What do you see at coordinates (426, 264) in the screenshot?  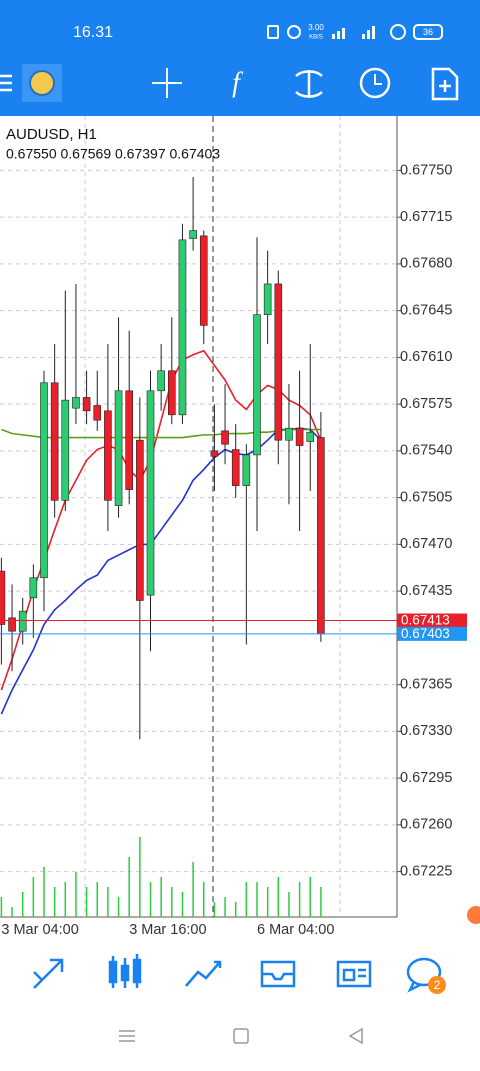 I see `y-tick-label: 0.67680` at bounding box center [426, 264].